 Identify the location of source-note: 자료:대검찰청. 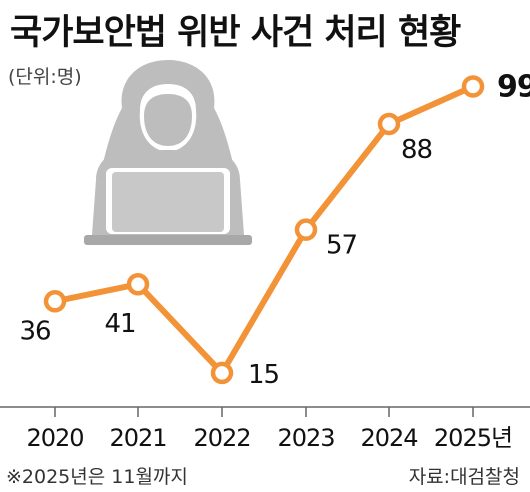
(464, 477).